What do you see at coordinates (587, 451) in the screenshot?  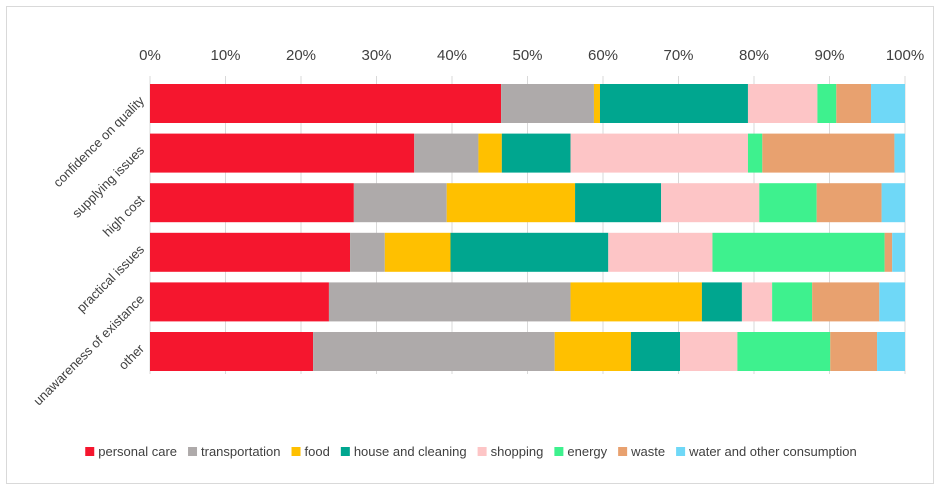 I see `legend-label: energy` at bounding box center [587, 451].